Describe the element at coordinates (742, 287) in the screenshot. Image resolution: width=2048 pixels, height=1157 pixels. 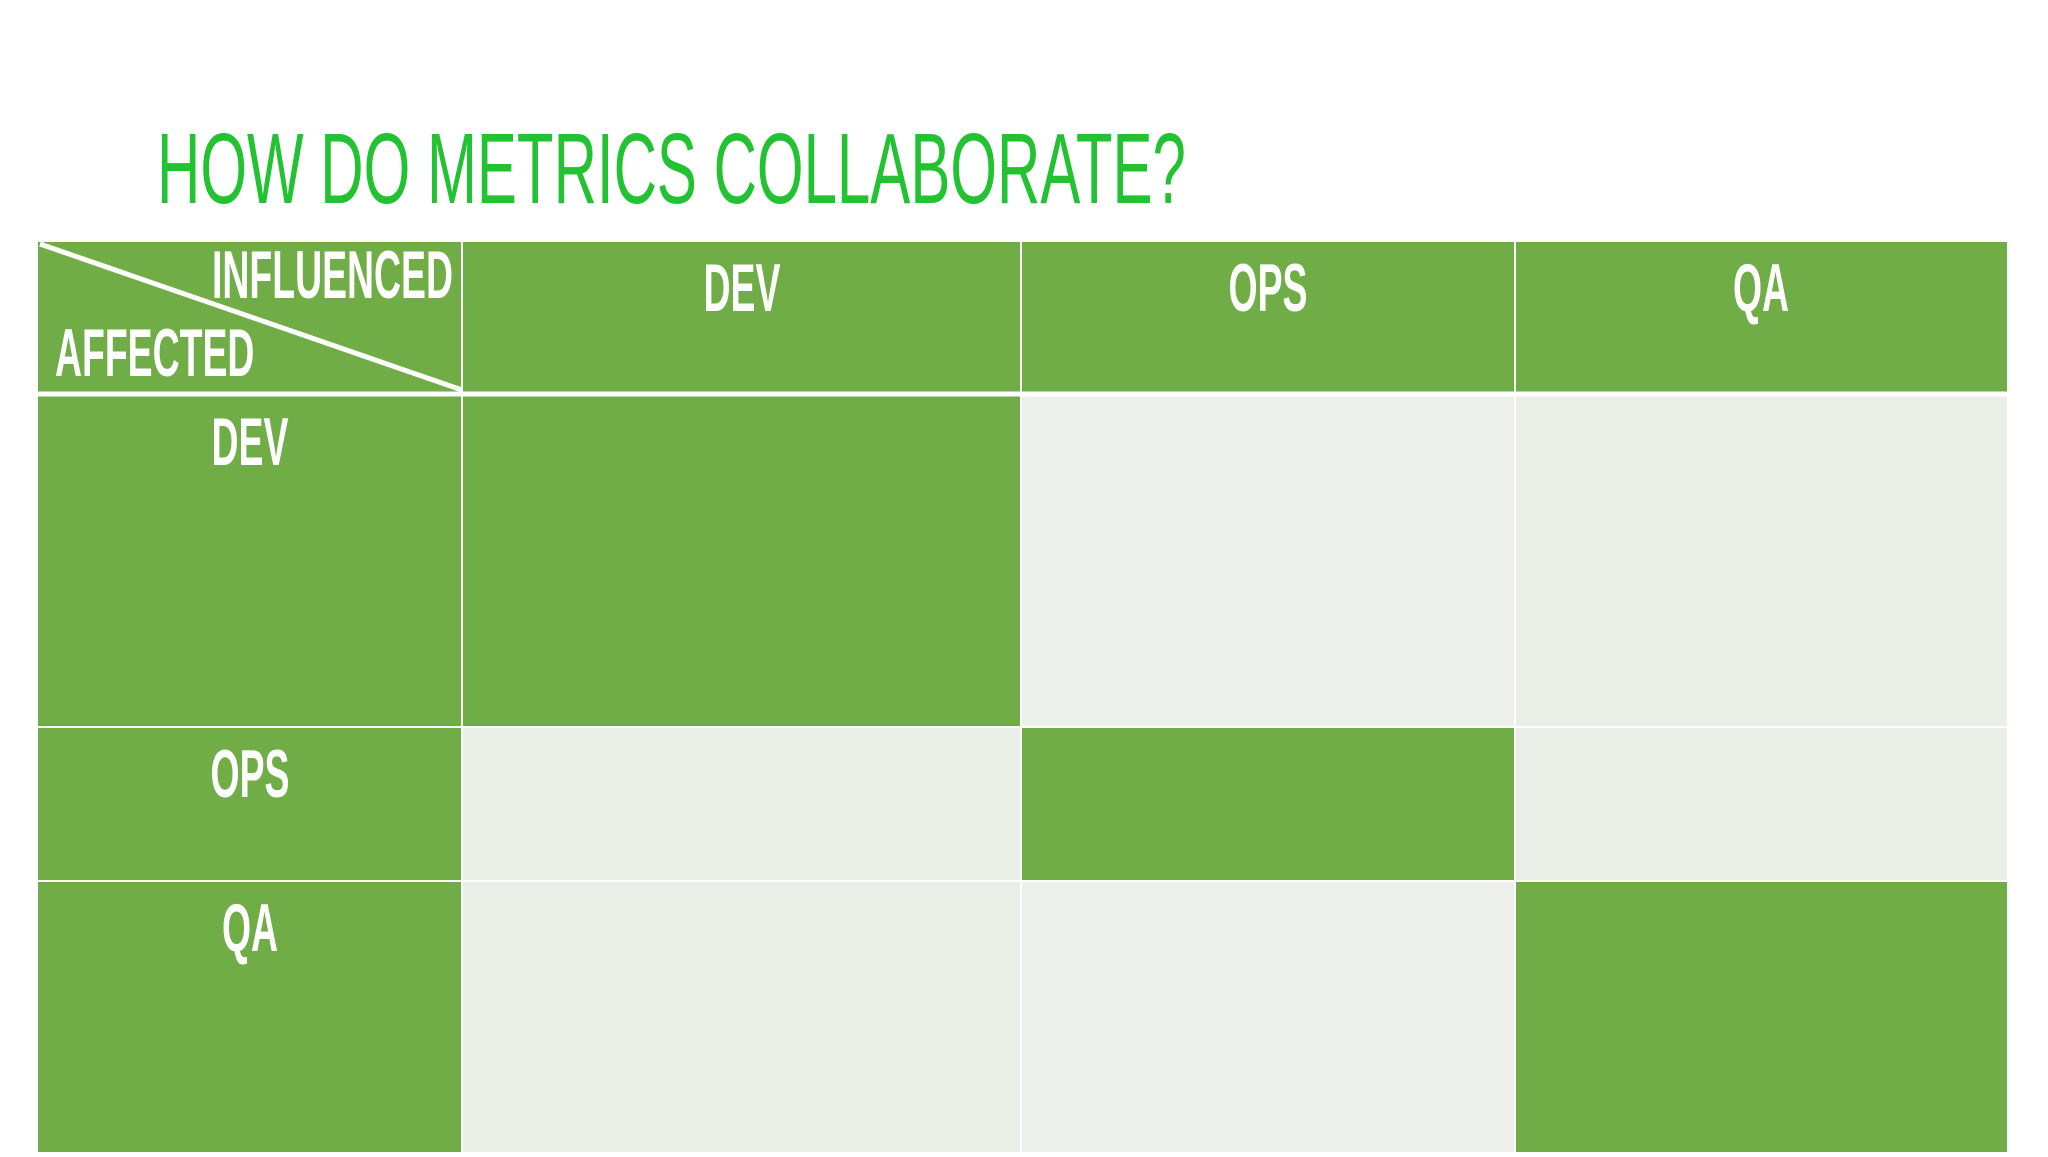
I see `column-header: DEV` at that location.